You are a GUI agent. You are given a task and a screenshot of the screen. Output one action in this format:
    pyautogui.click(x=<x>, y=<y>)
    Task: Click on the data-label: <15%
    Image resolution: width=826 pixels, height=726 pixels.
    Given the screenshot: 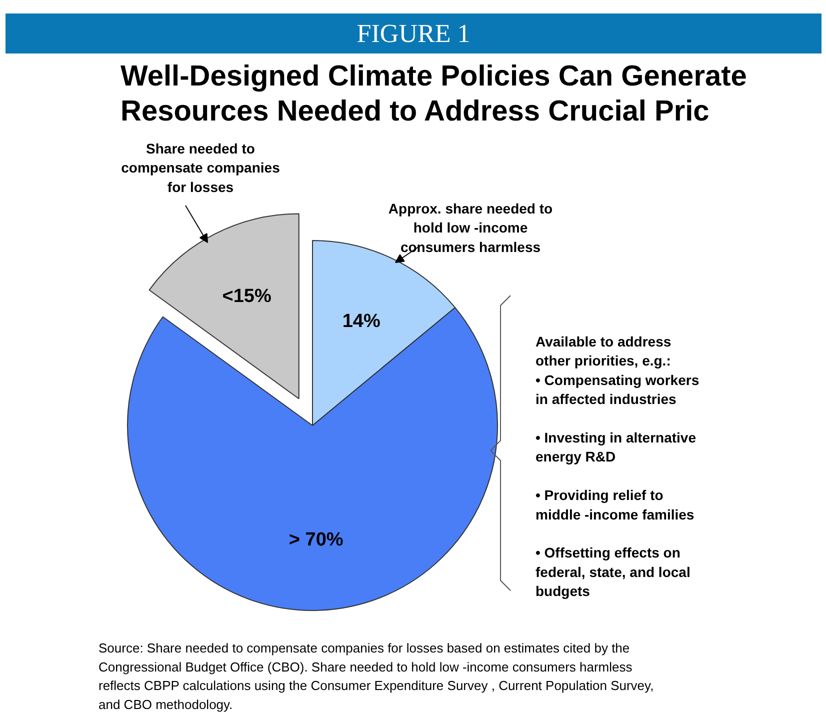 What is the action you would take?
    pyautogui.click(x=247, y=297)
    